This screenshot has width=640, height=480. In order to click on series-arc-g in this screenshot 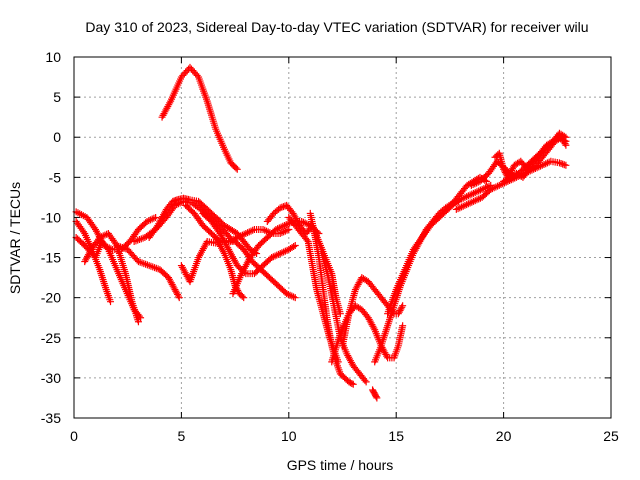, I will do `click(203, 226)`.